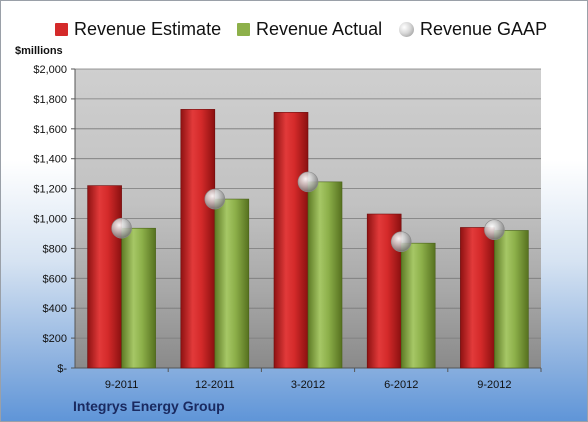  What do you see at coordinates (401, 385) in the screenshot?
I see `x-tick-label: 6-2012` at bounding box center [401, 385].